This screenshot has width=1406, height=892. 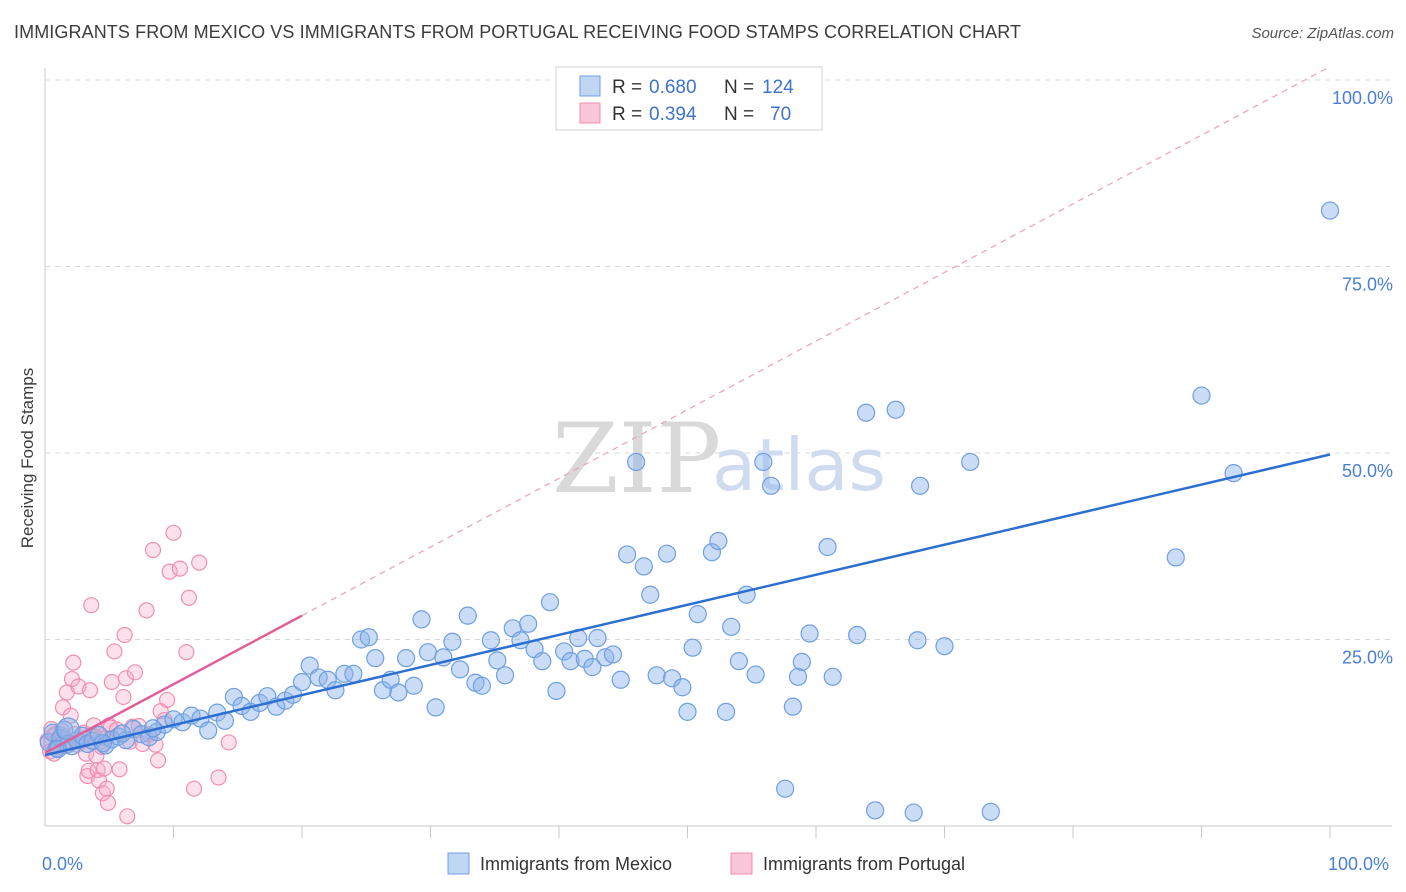 What do you see at coordinates (864, 864) in the screenshot?
I see `series-legend-label-portugal: Immigrants from Portugal` at bounding box center [864, 864].